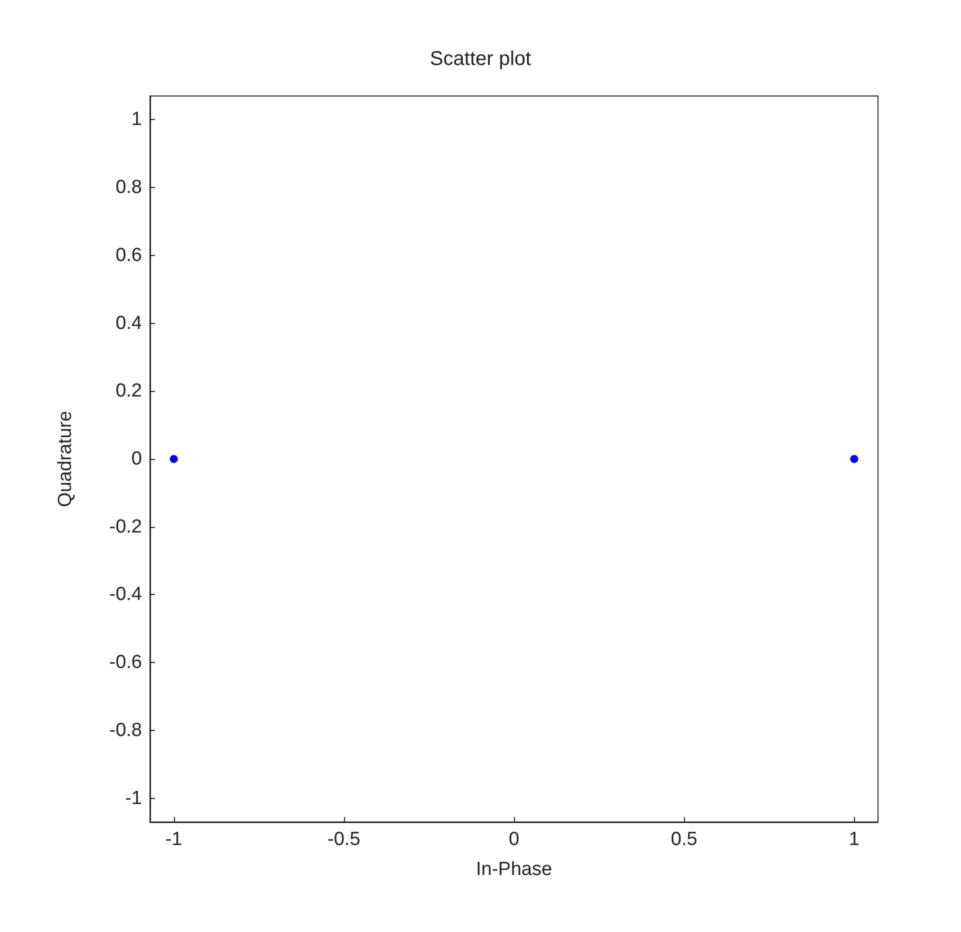  Describe the element at coordinates (125, 663) in the screenshot. I see `y-tick-label: -0.6` at that location.